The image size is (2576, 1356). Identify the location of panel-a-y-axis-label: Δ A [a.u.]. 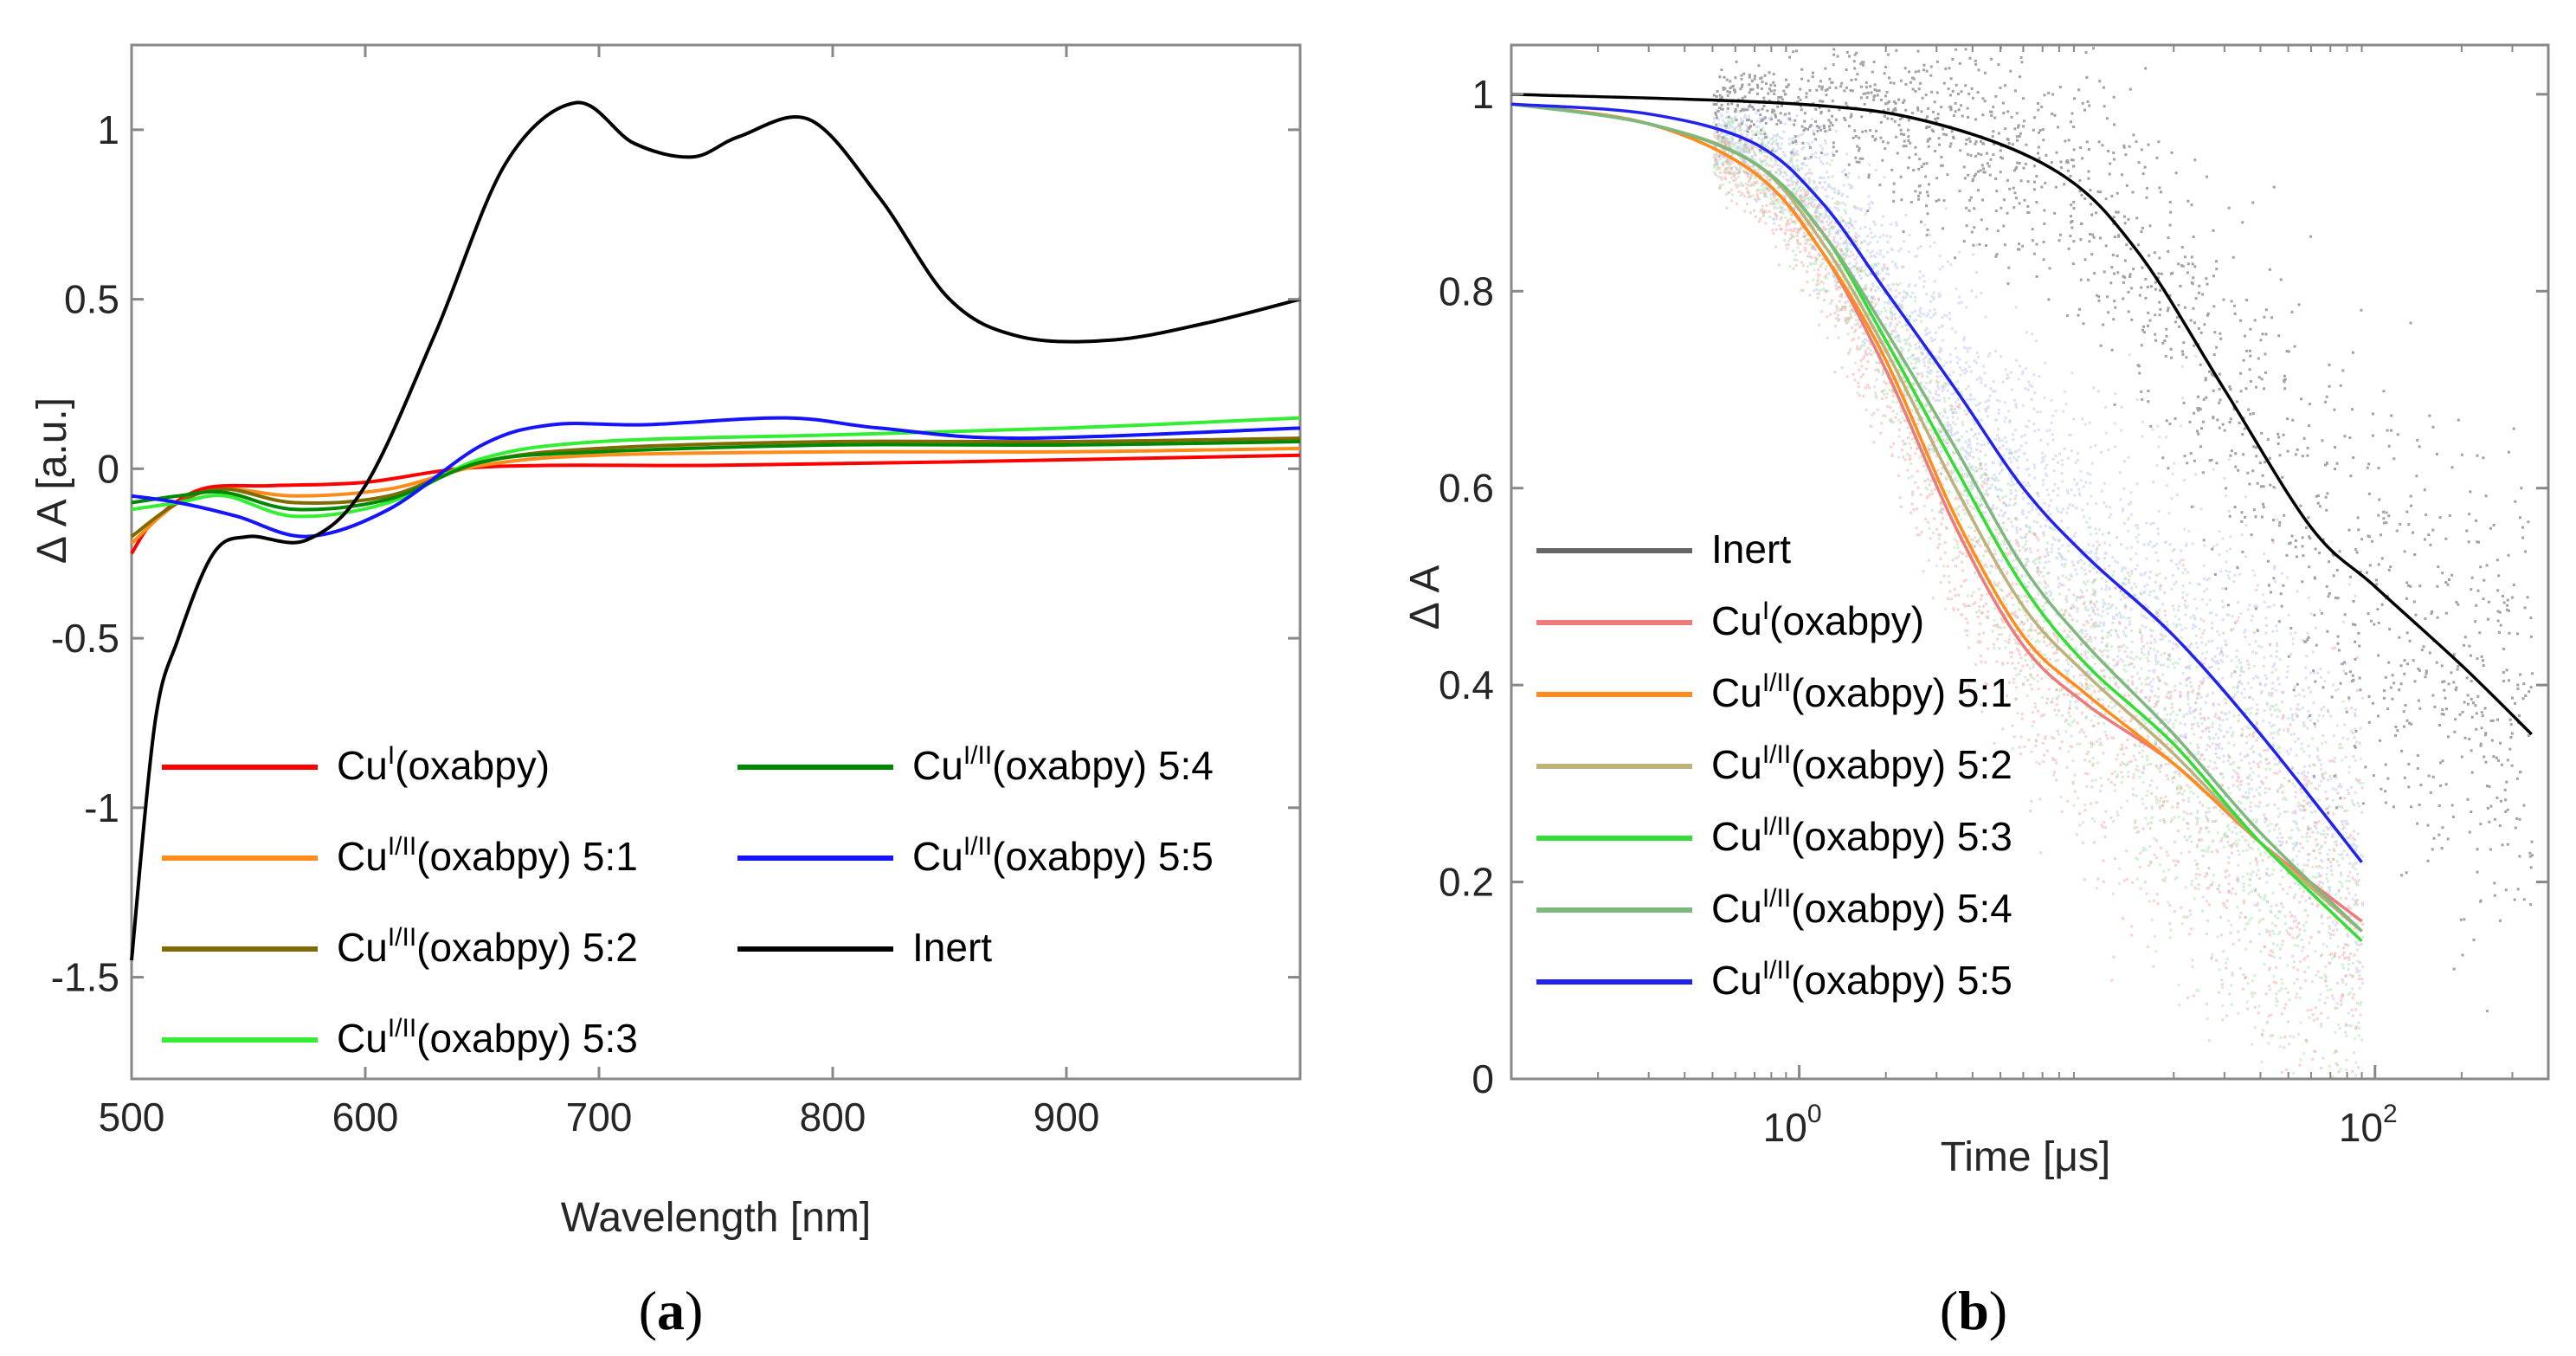
(52, 480).